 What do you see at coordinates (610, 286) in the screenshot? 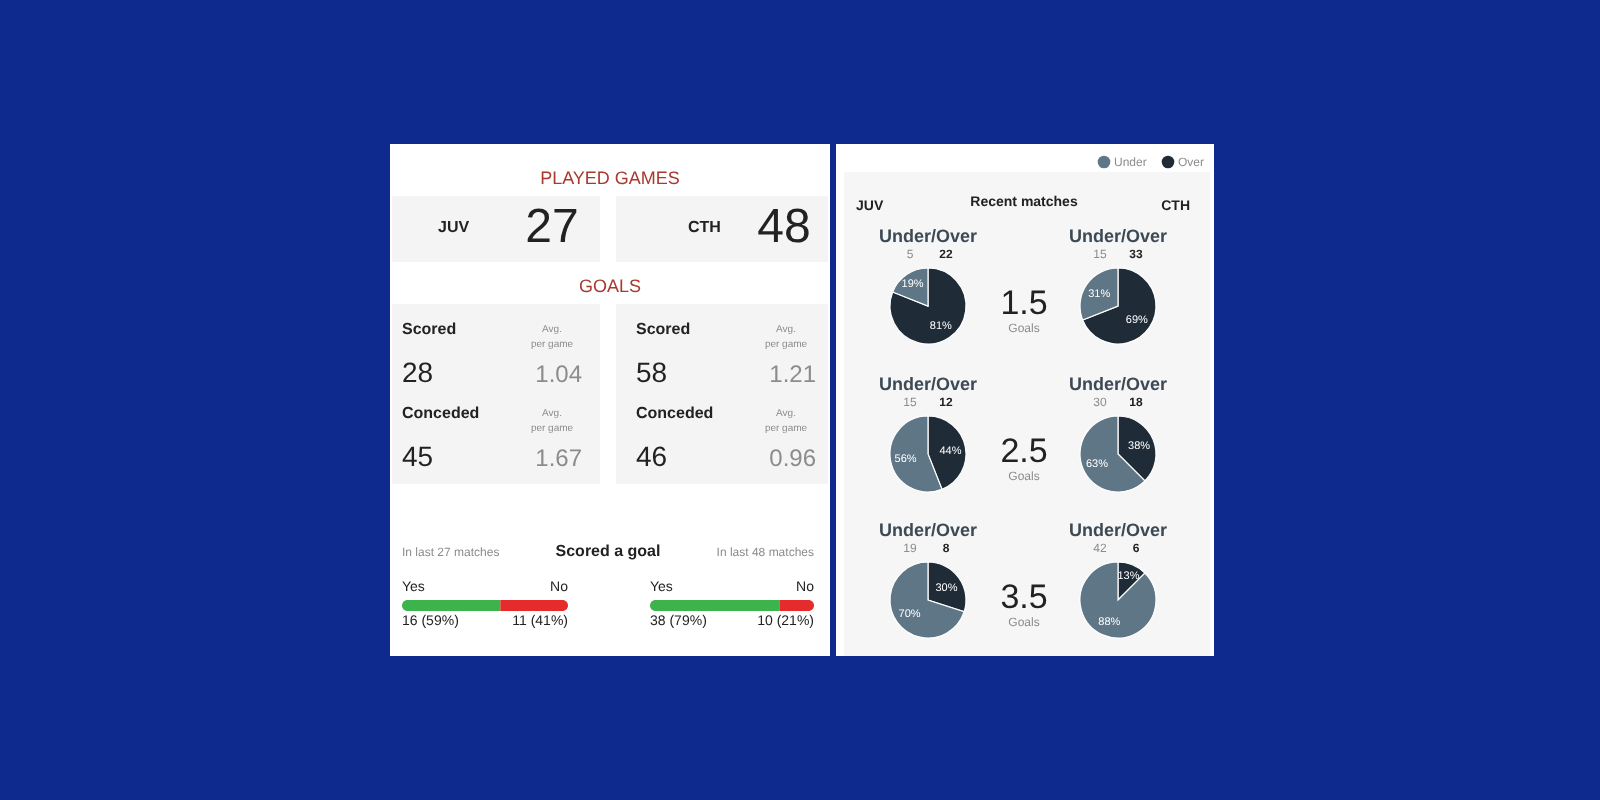
I see `text: GOALS` at bounding box center [610, 286].